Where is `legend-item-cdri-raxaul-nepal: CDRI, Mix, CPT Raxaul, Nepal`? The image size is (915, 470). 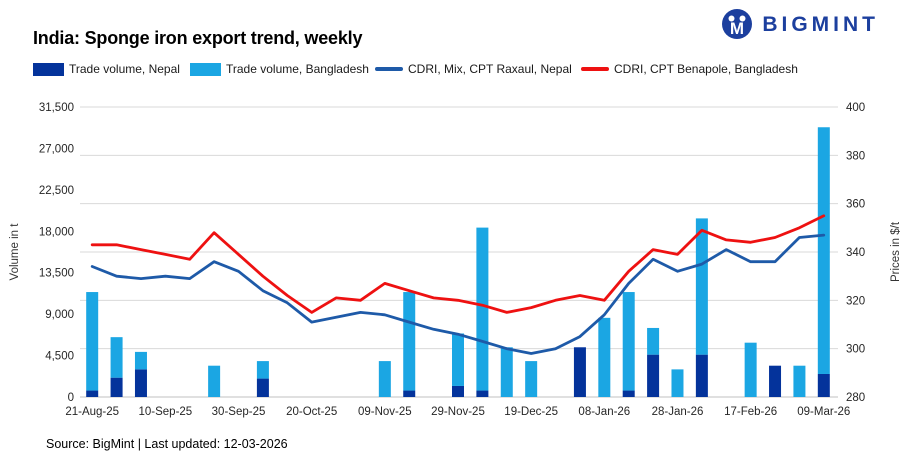
legend-item-cdri-raxaul-nepal: CDRI, Mix, CPT Raxaul, Nepal is located at coordinates (473, 69).